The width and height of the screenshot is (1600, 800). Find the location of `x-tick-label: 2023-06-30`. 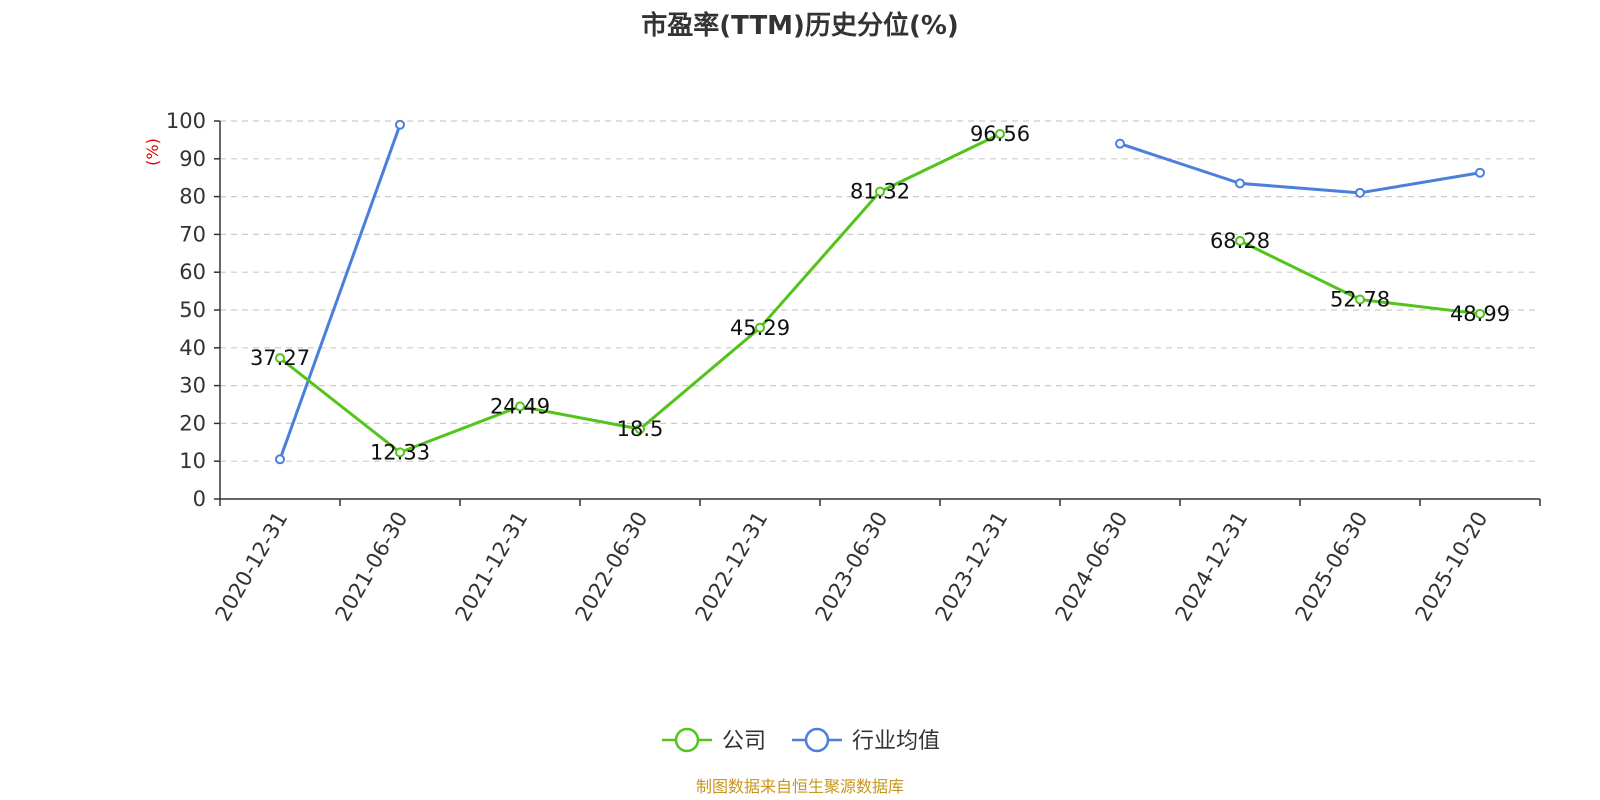

x-tick-label: 2023-06-30 is located at coordinates (852, 567).